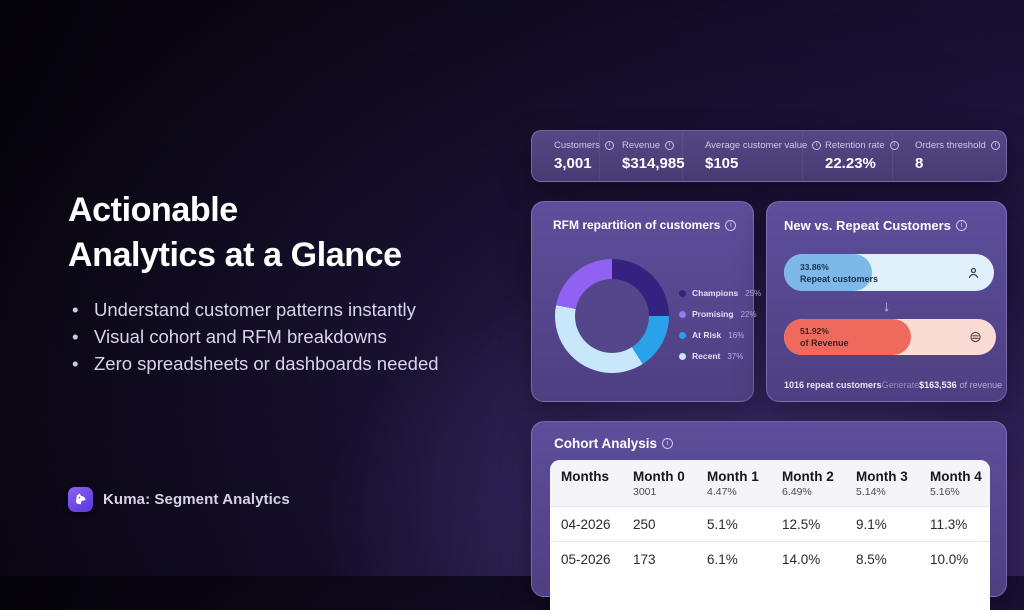  I want to click on metric-value: 22.23%, so click(850, 163).